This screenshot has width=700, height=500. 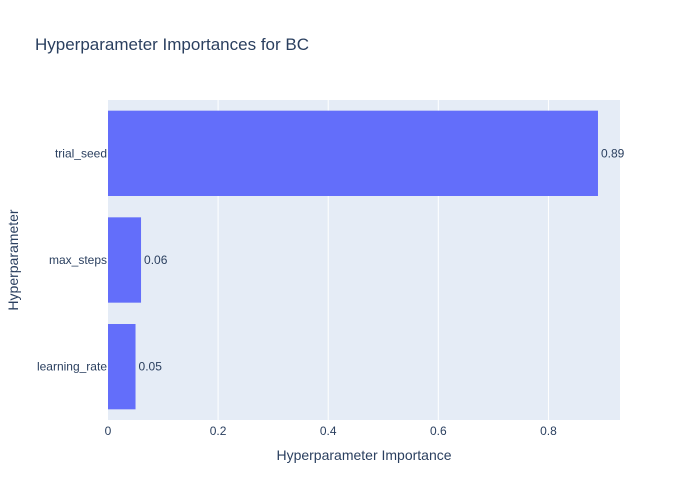 I want to click on bar-max-steps, so click(x=125, y=260).